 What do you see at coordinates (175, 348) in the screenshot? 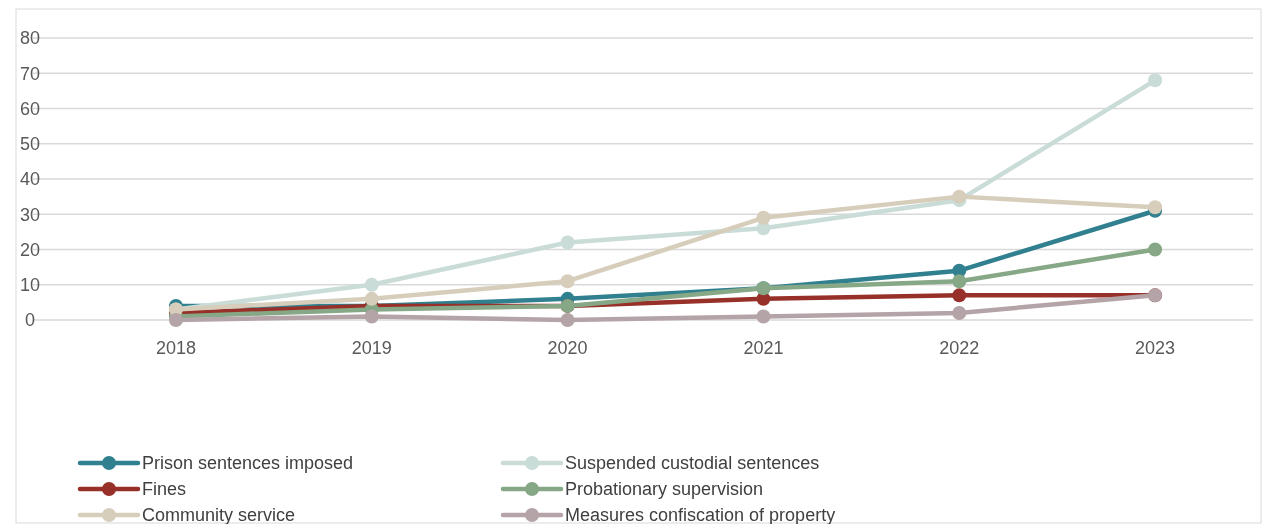
I see `x-tick-label: 2018` at bounding box center [175, 348].